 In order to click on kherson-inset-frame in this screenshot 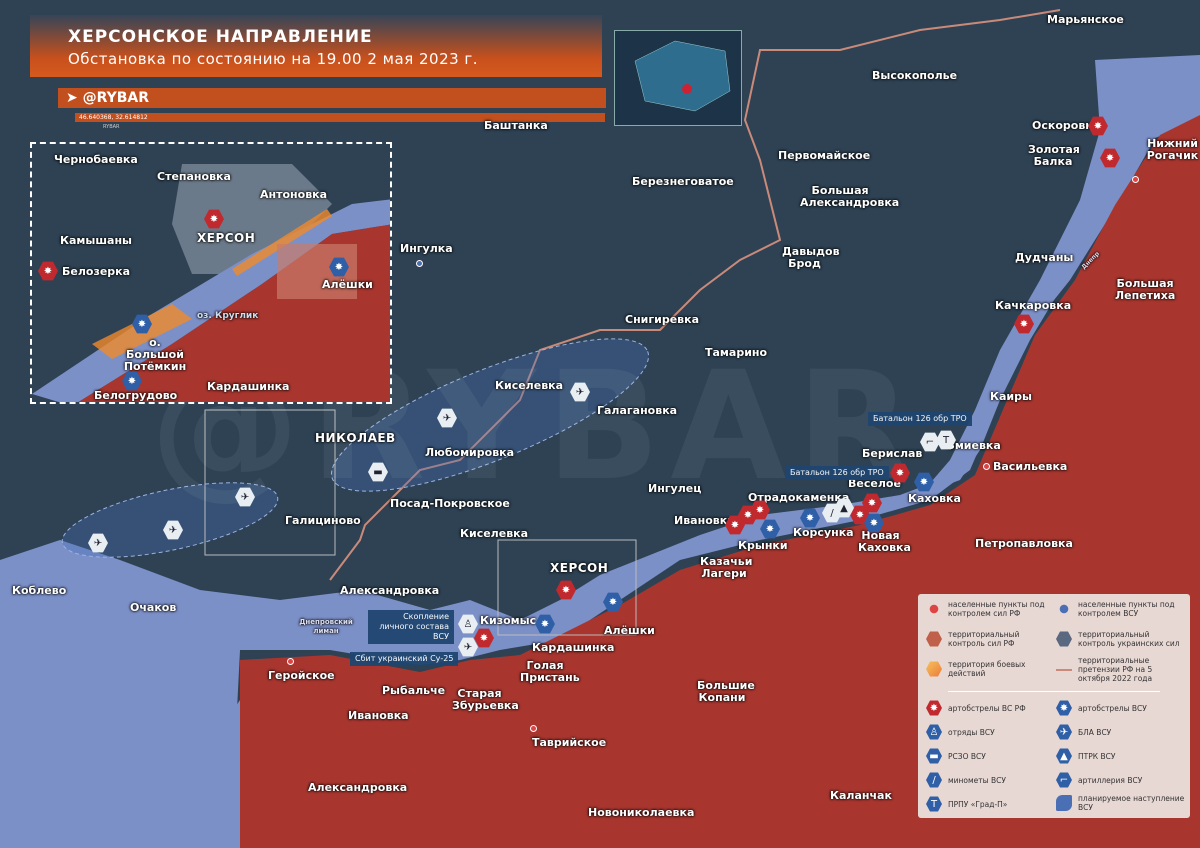, I will do `click(567, 587)`.